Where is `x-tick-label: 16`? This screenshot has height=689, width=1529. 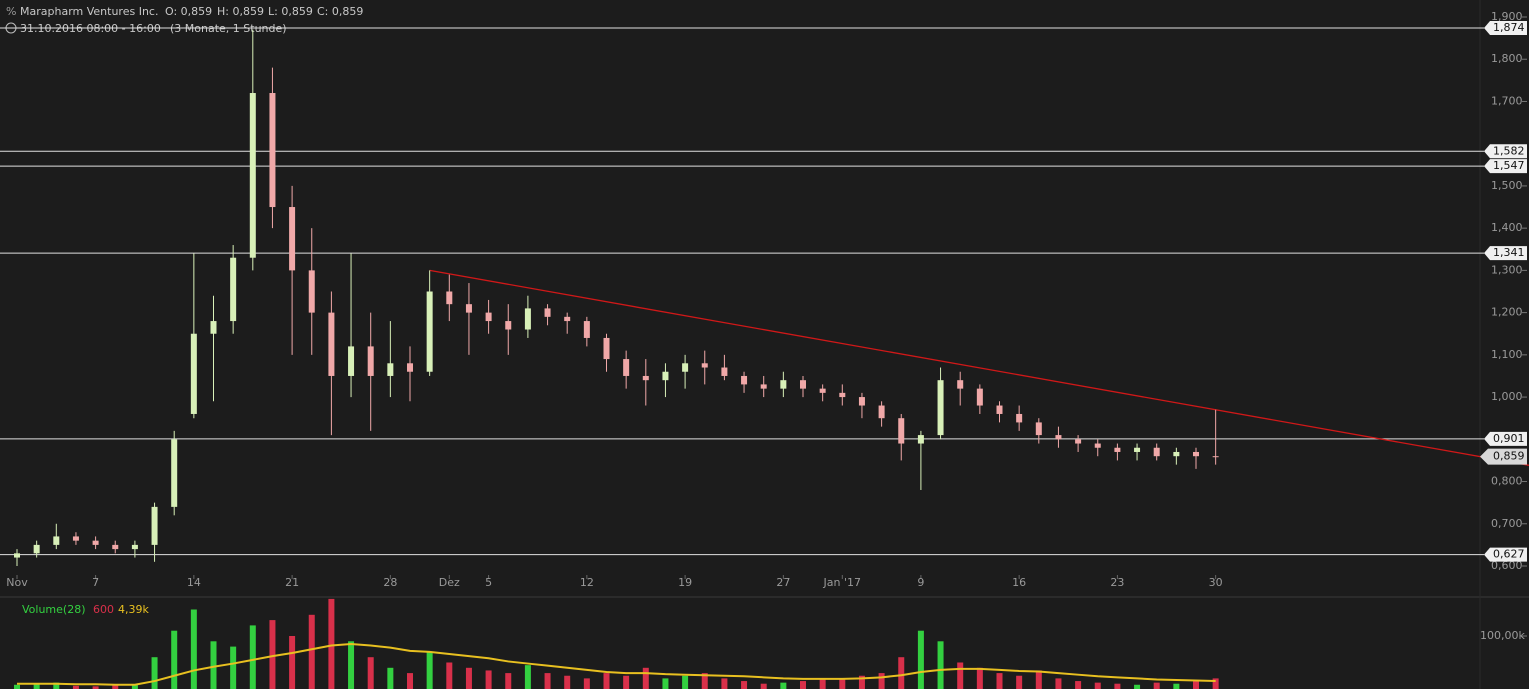
x-tick-label: 16 is located at coordinates (1019, 582).